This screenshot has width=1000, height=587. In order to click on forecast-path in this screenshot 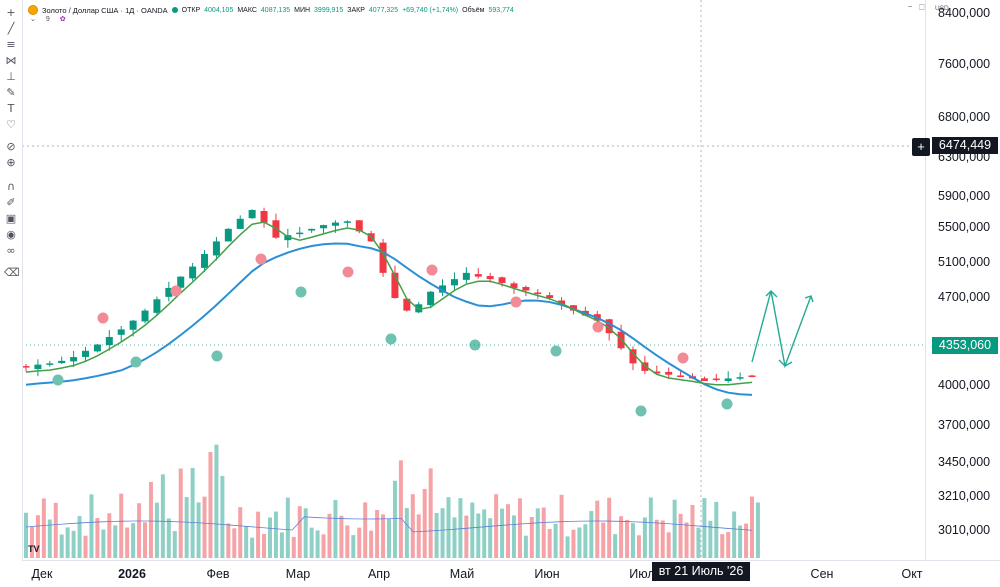, I will do `click(781, 329)`.